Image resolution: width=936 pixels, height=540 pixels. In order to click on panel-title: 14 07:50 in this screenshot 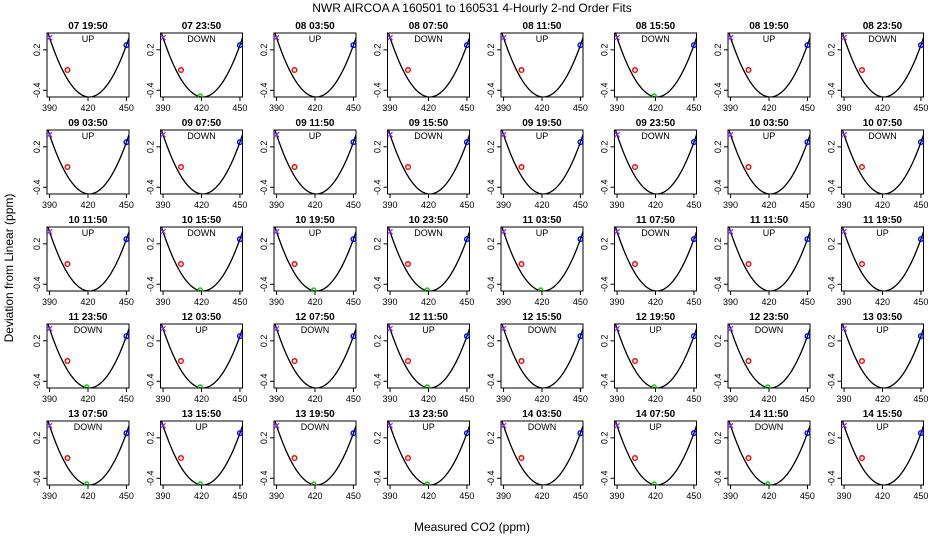, I will do `click(656, 414)`.